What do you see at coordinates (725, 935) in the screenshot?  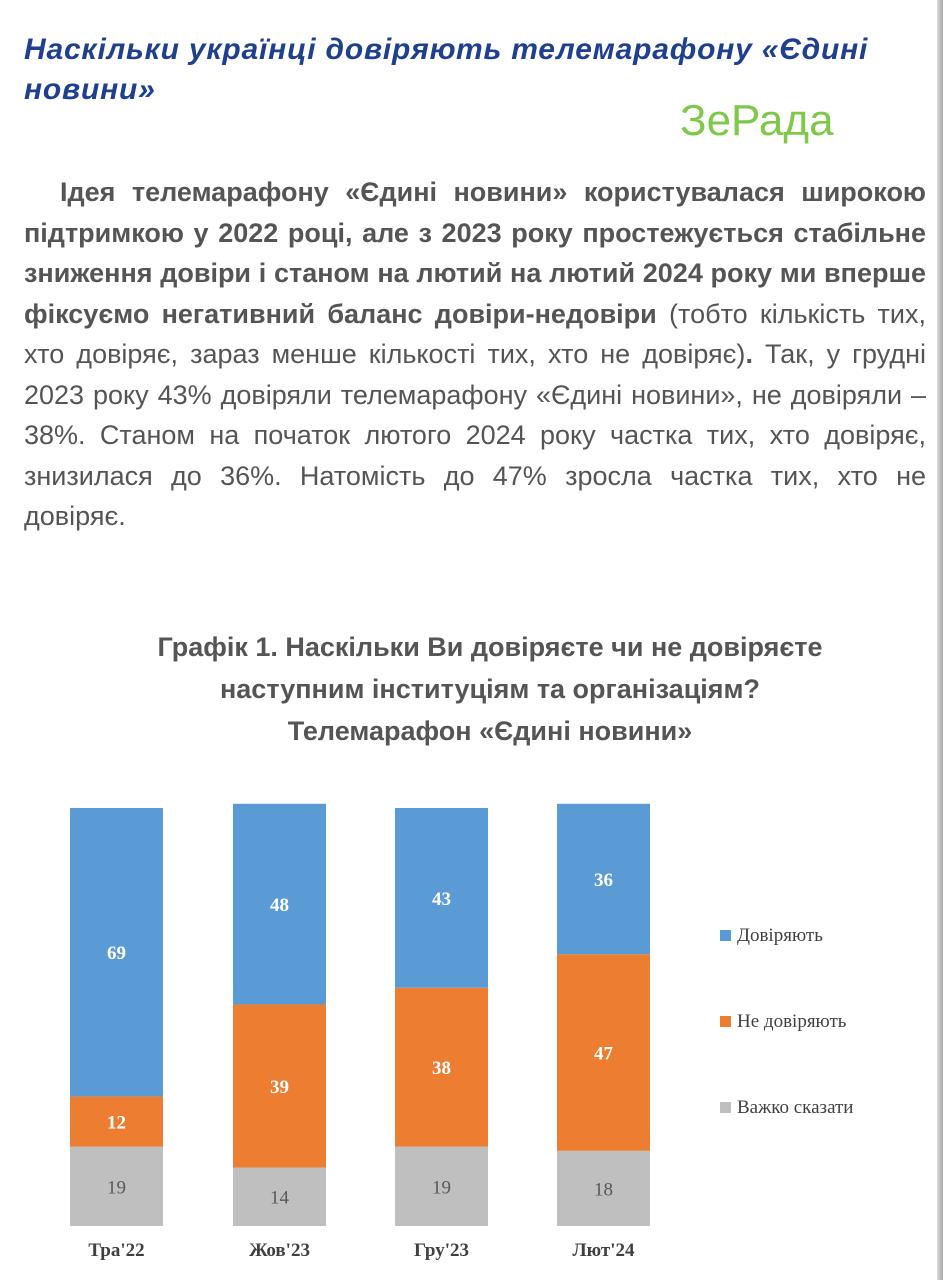 I see `legend-swatch-trust` at bounding box center [725, 935].